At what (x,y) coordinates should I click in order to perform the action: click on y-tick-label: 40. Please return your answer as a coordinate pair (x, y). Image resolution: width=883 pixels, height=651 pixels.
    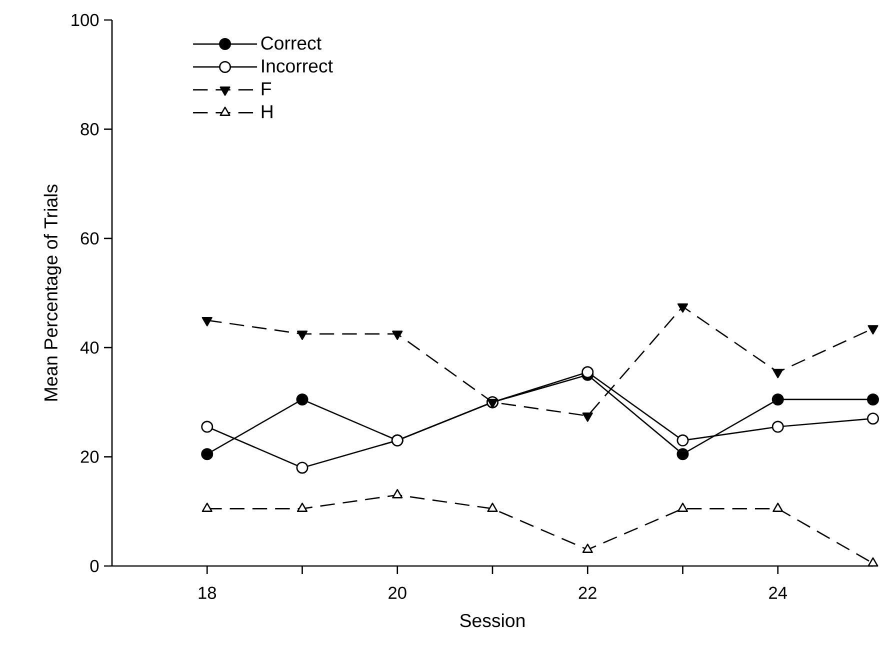
    Looking at the image, I should click on (89, 347).